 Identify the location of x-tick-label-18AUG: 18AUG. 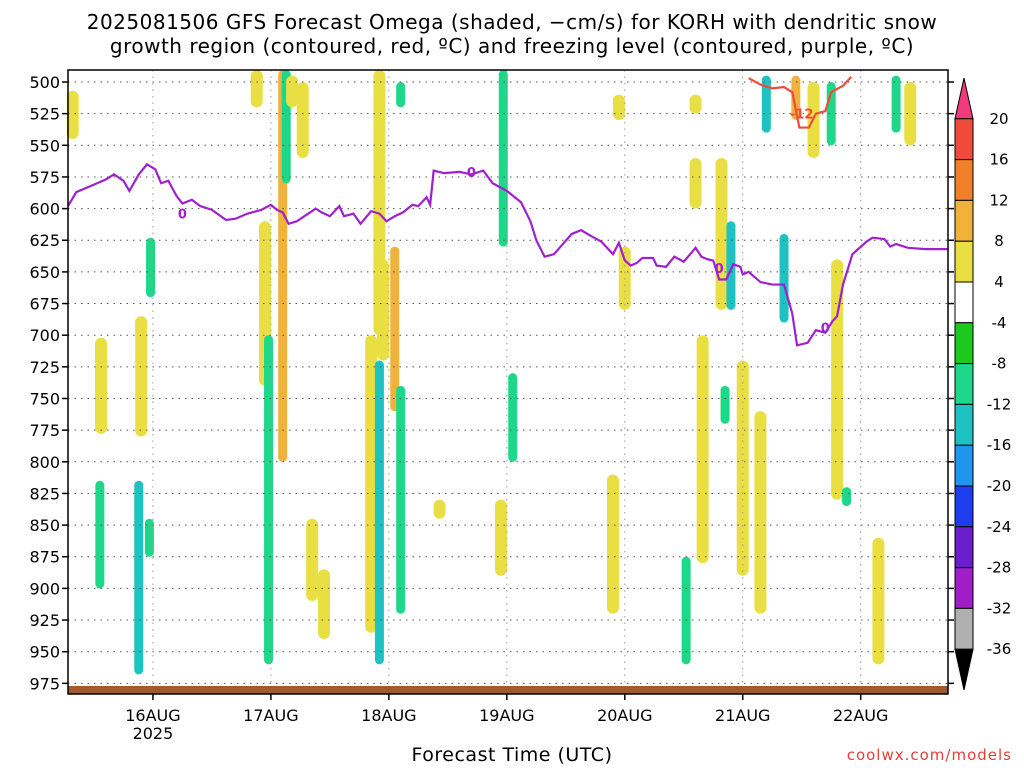
(388, 715).